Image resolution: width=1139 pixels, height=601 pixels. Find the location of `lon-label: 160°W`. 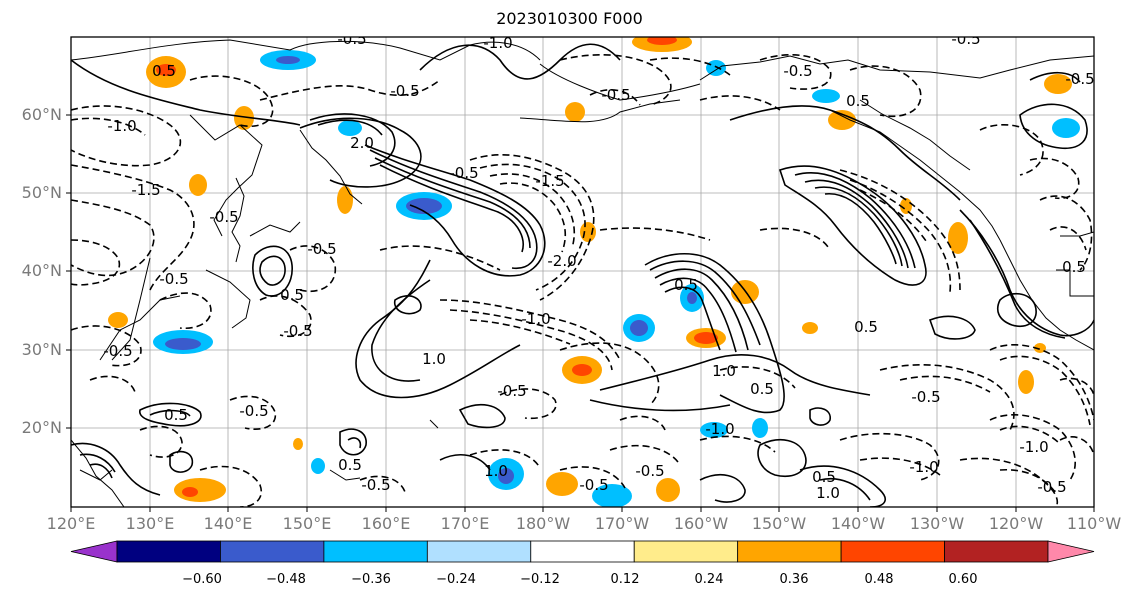

lon-label: 160°W is located at coordinates (701, 523).